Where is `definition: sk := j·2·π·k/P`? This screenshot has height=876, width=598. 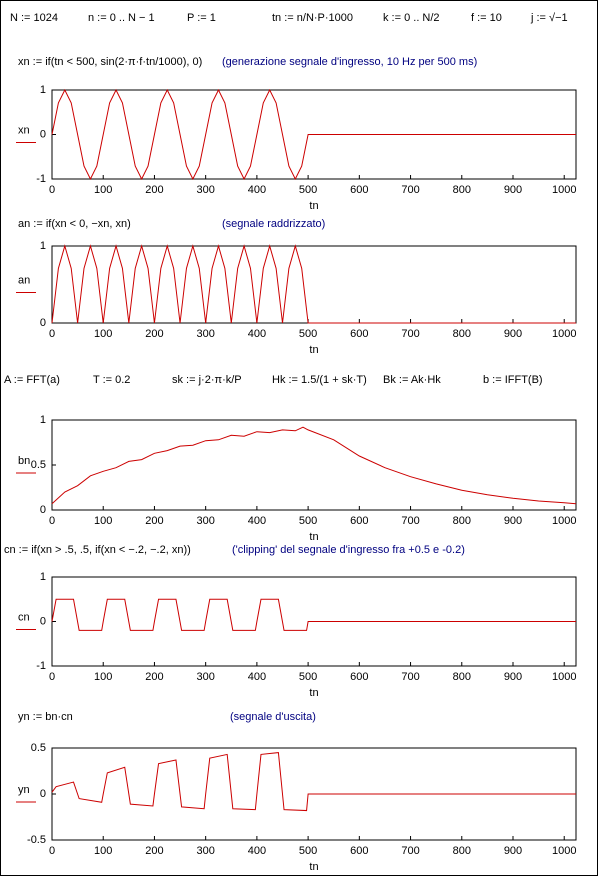
definition: sk := j·2·π·k/P is located at coordinates (207, 380).